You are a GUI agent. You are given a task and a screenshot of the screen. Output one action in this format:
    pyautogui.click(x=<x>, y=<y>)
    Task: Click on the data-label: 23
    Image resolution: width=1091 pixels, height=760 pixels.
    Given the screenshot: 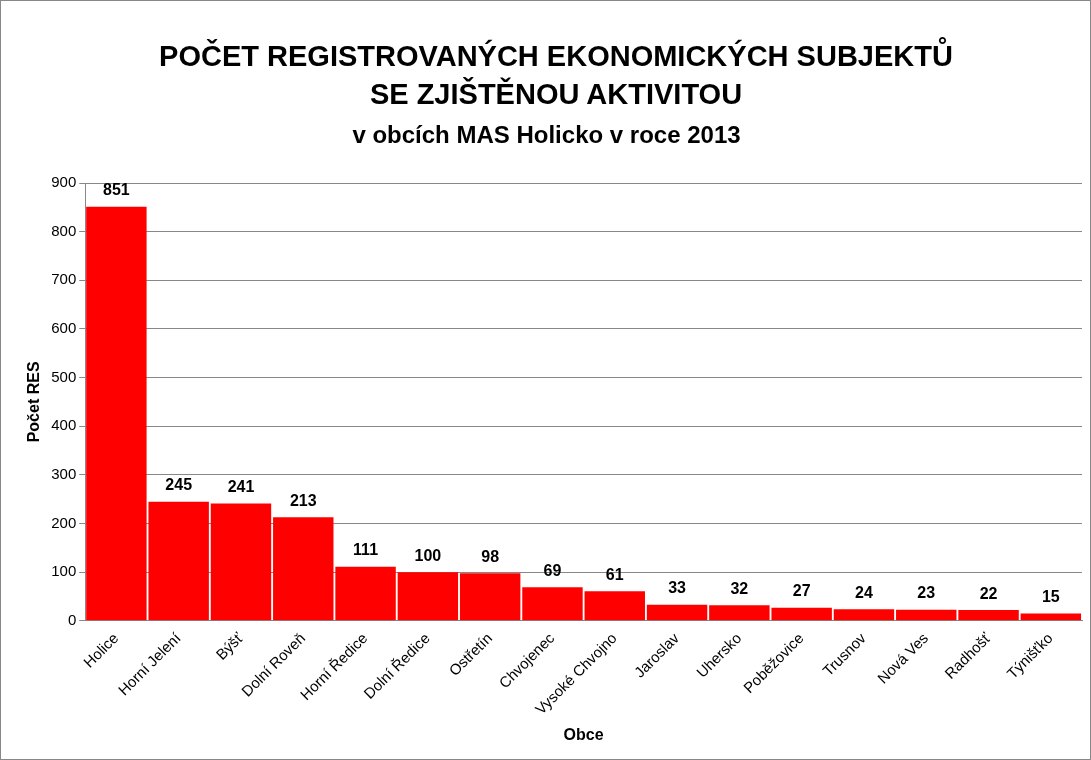 What is the action you would take?
    pyautogui.click(x=926, y=593)
    